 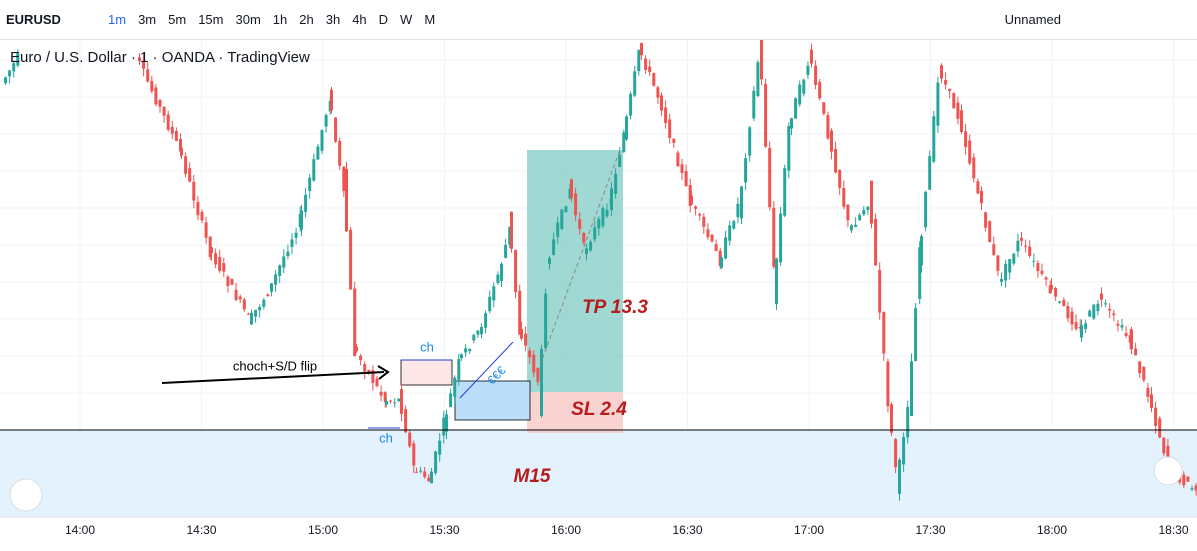 What do you see at coordinates (383, 19) in the screenshot?
I see `interval-button: D` at bounding box center [383, 19].